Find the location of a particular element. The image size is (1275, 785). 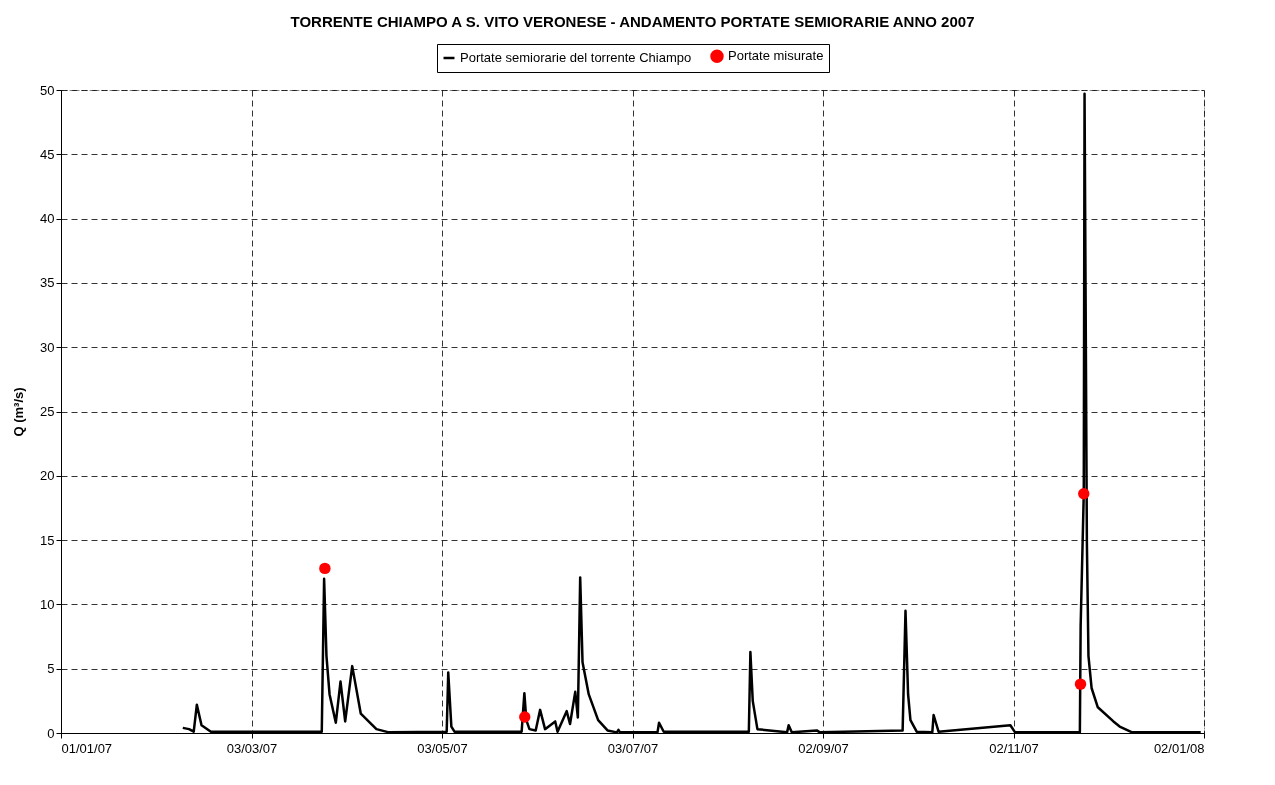

y-tick-label: 20 is located at coordinates (47, 476).